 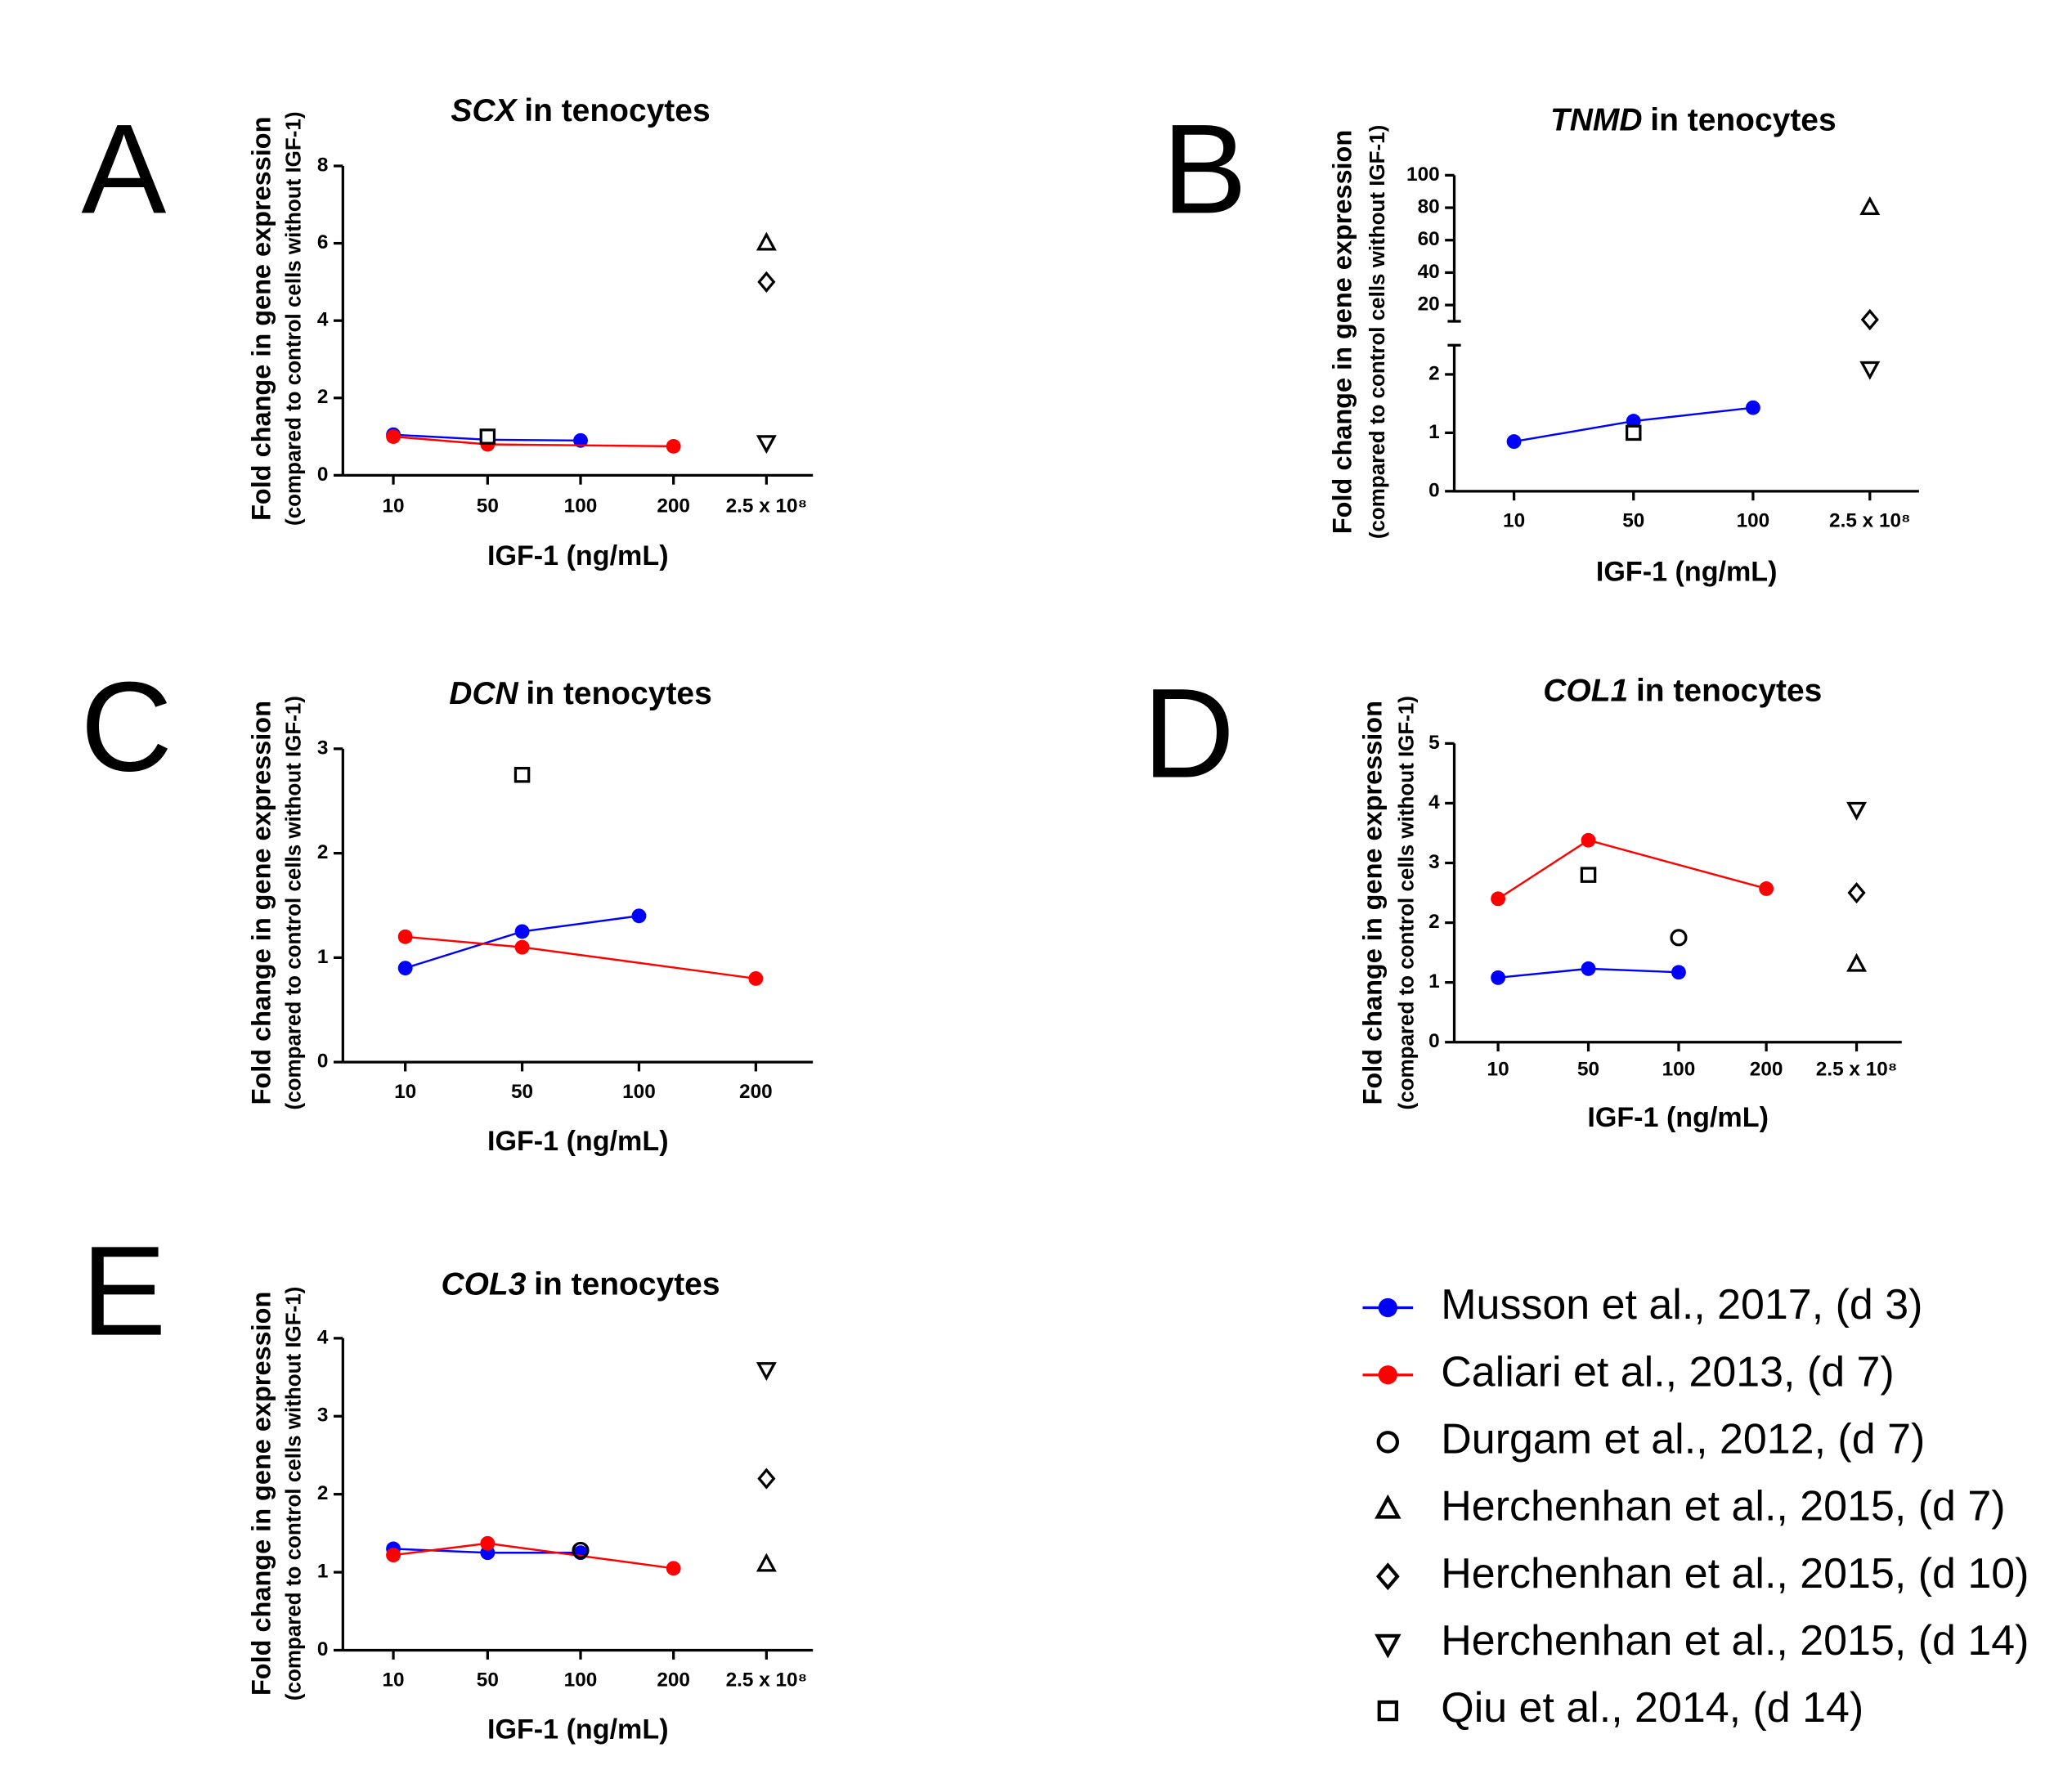 I want to click on title-gene: SCX, so click(x=484, y=110).